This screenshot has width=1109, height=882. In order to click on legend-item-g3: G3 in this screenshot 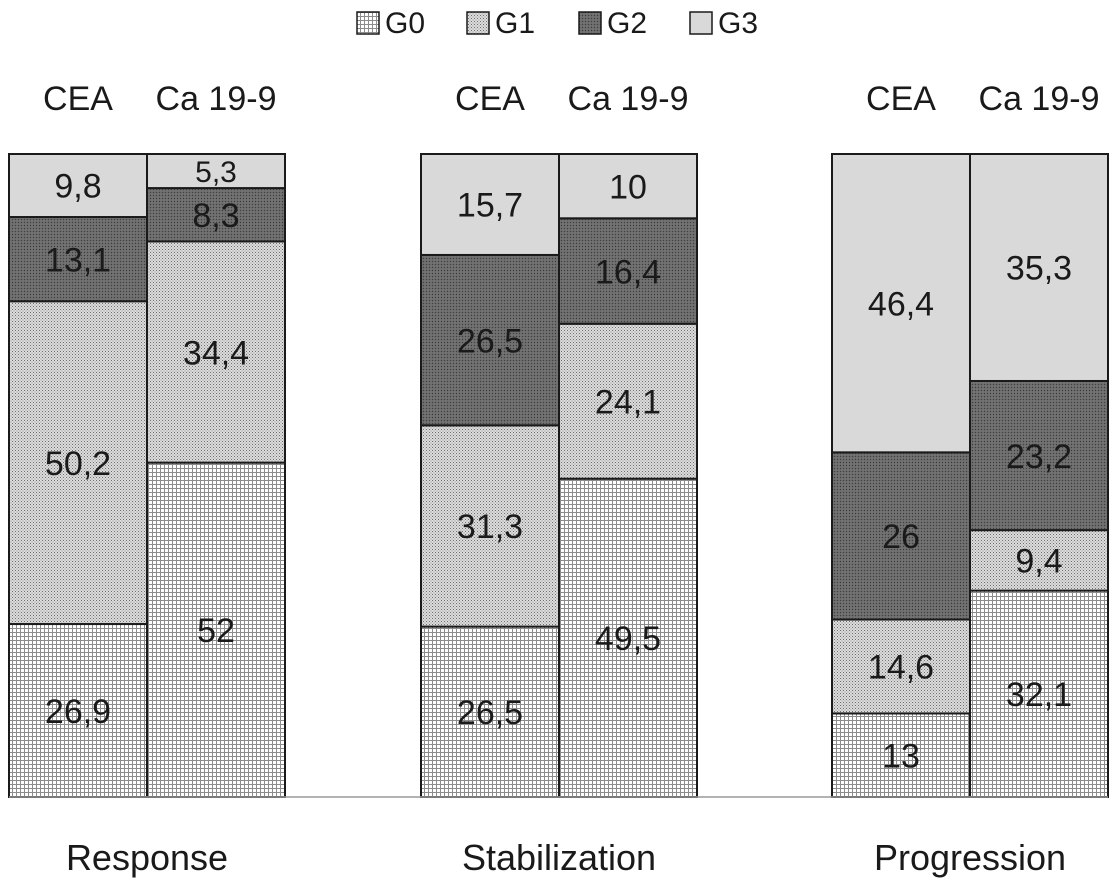, I will do `click(723, 23)`.